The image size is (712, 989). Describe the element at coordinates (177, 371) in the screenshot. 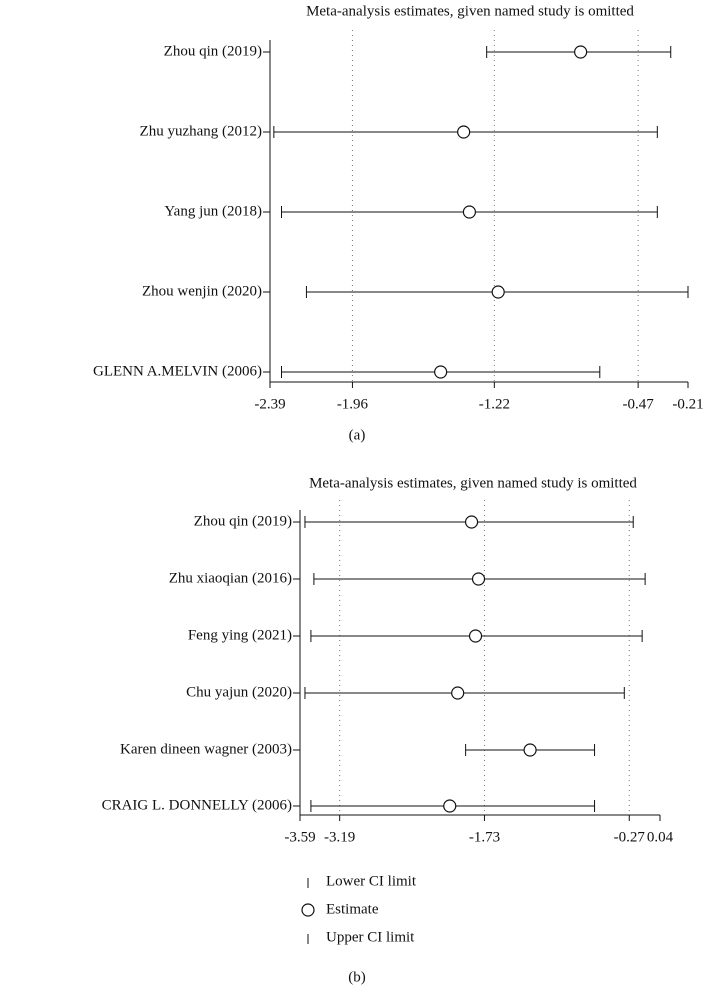

I see `y-tick-label: GLENN A.MELVIN (2006)` at that location.